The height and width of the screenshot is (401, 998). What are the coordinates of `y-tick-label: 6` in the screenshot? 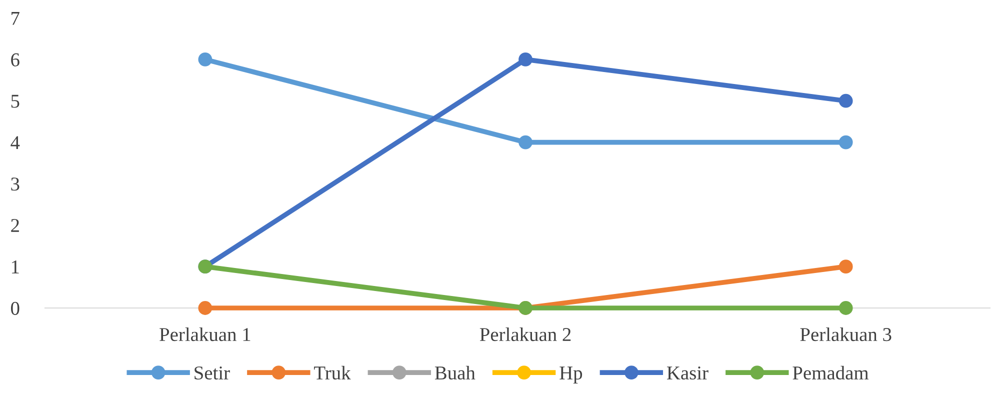 It's located at (15, 59).